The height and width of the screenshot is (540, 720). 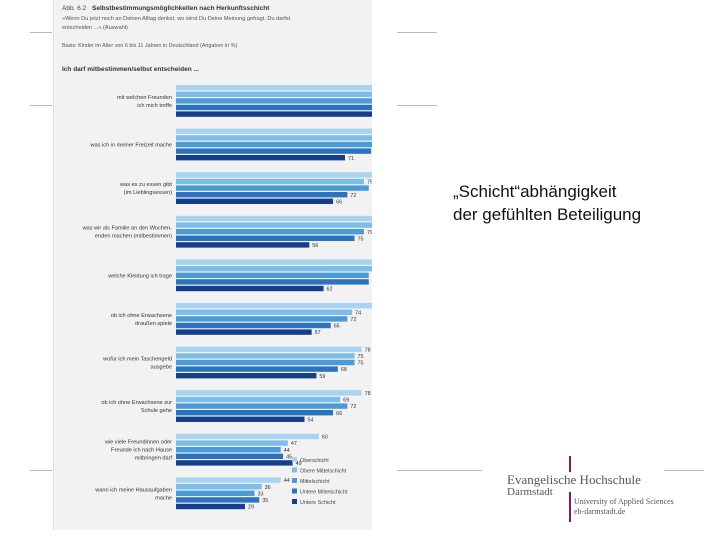 What do you see at coordinates (547, 214) in the screenshot?
I see `slide-title-line-2: der gefühlten Beteiligung` at bounding box center [547, 214].